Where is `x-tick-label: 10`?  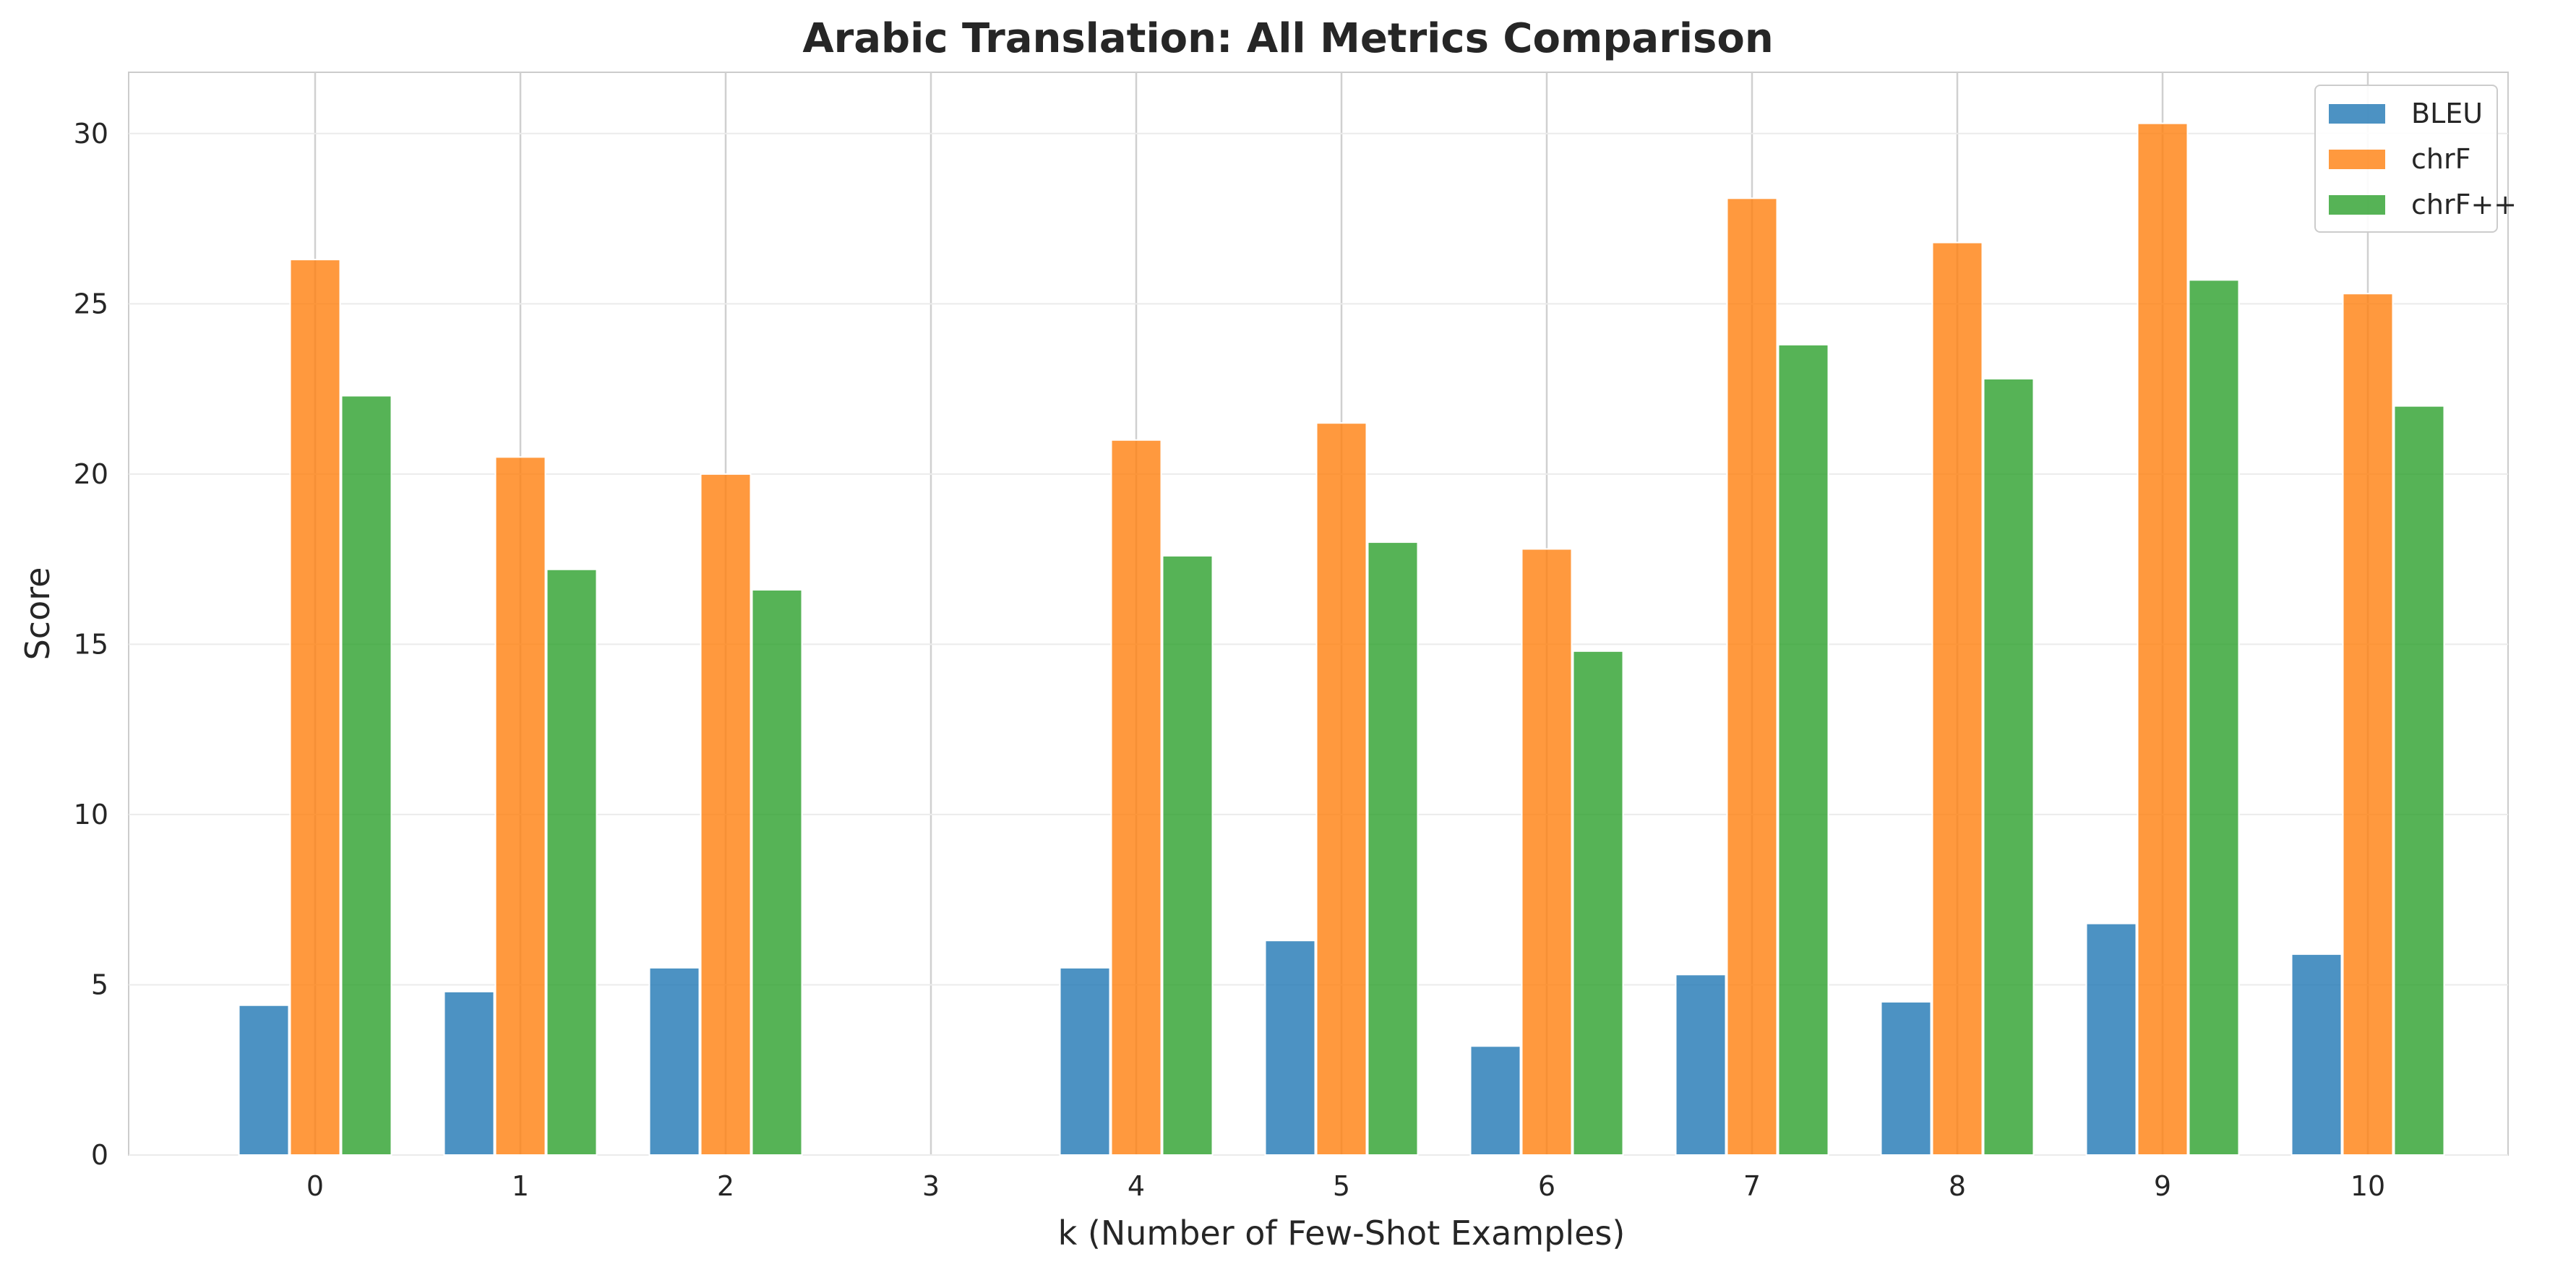 x-tick-label: 10 is located at coordinates (2368, 1186).